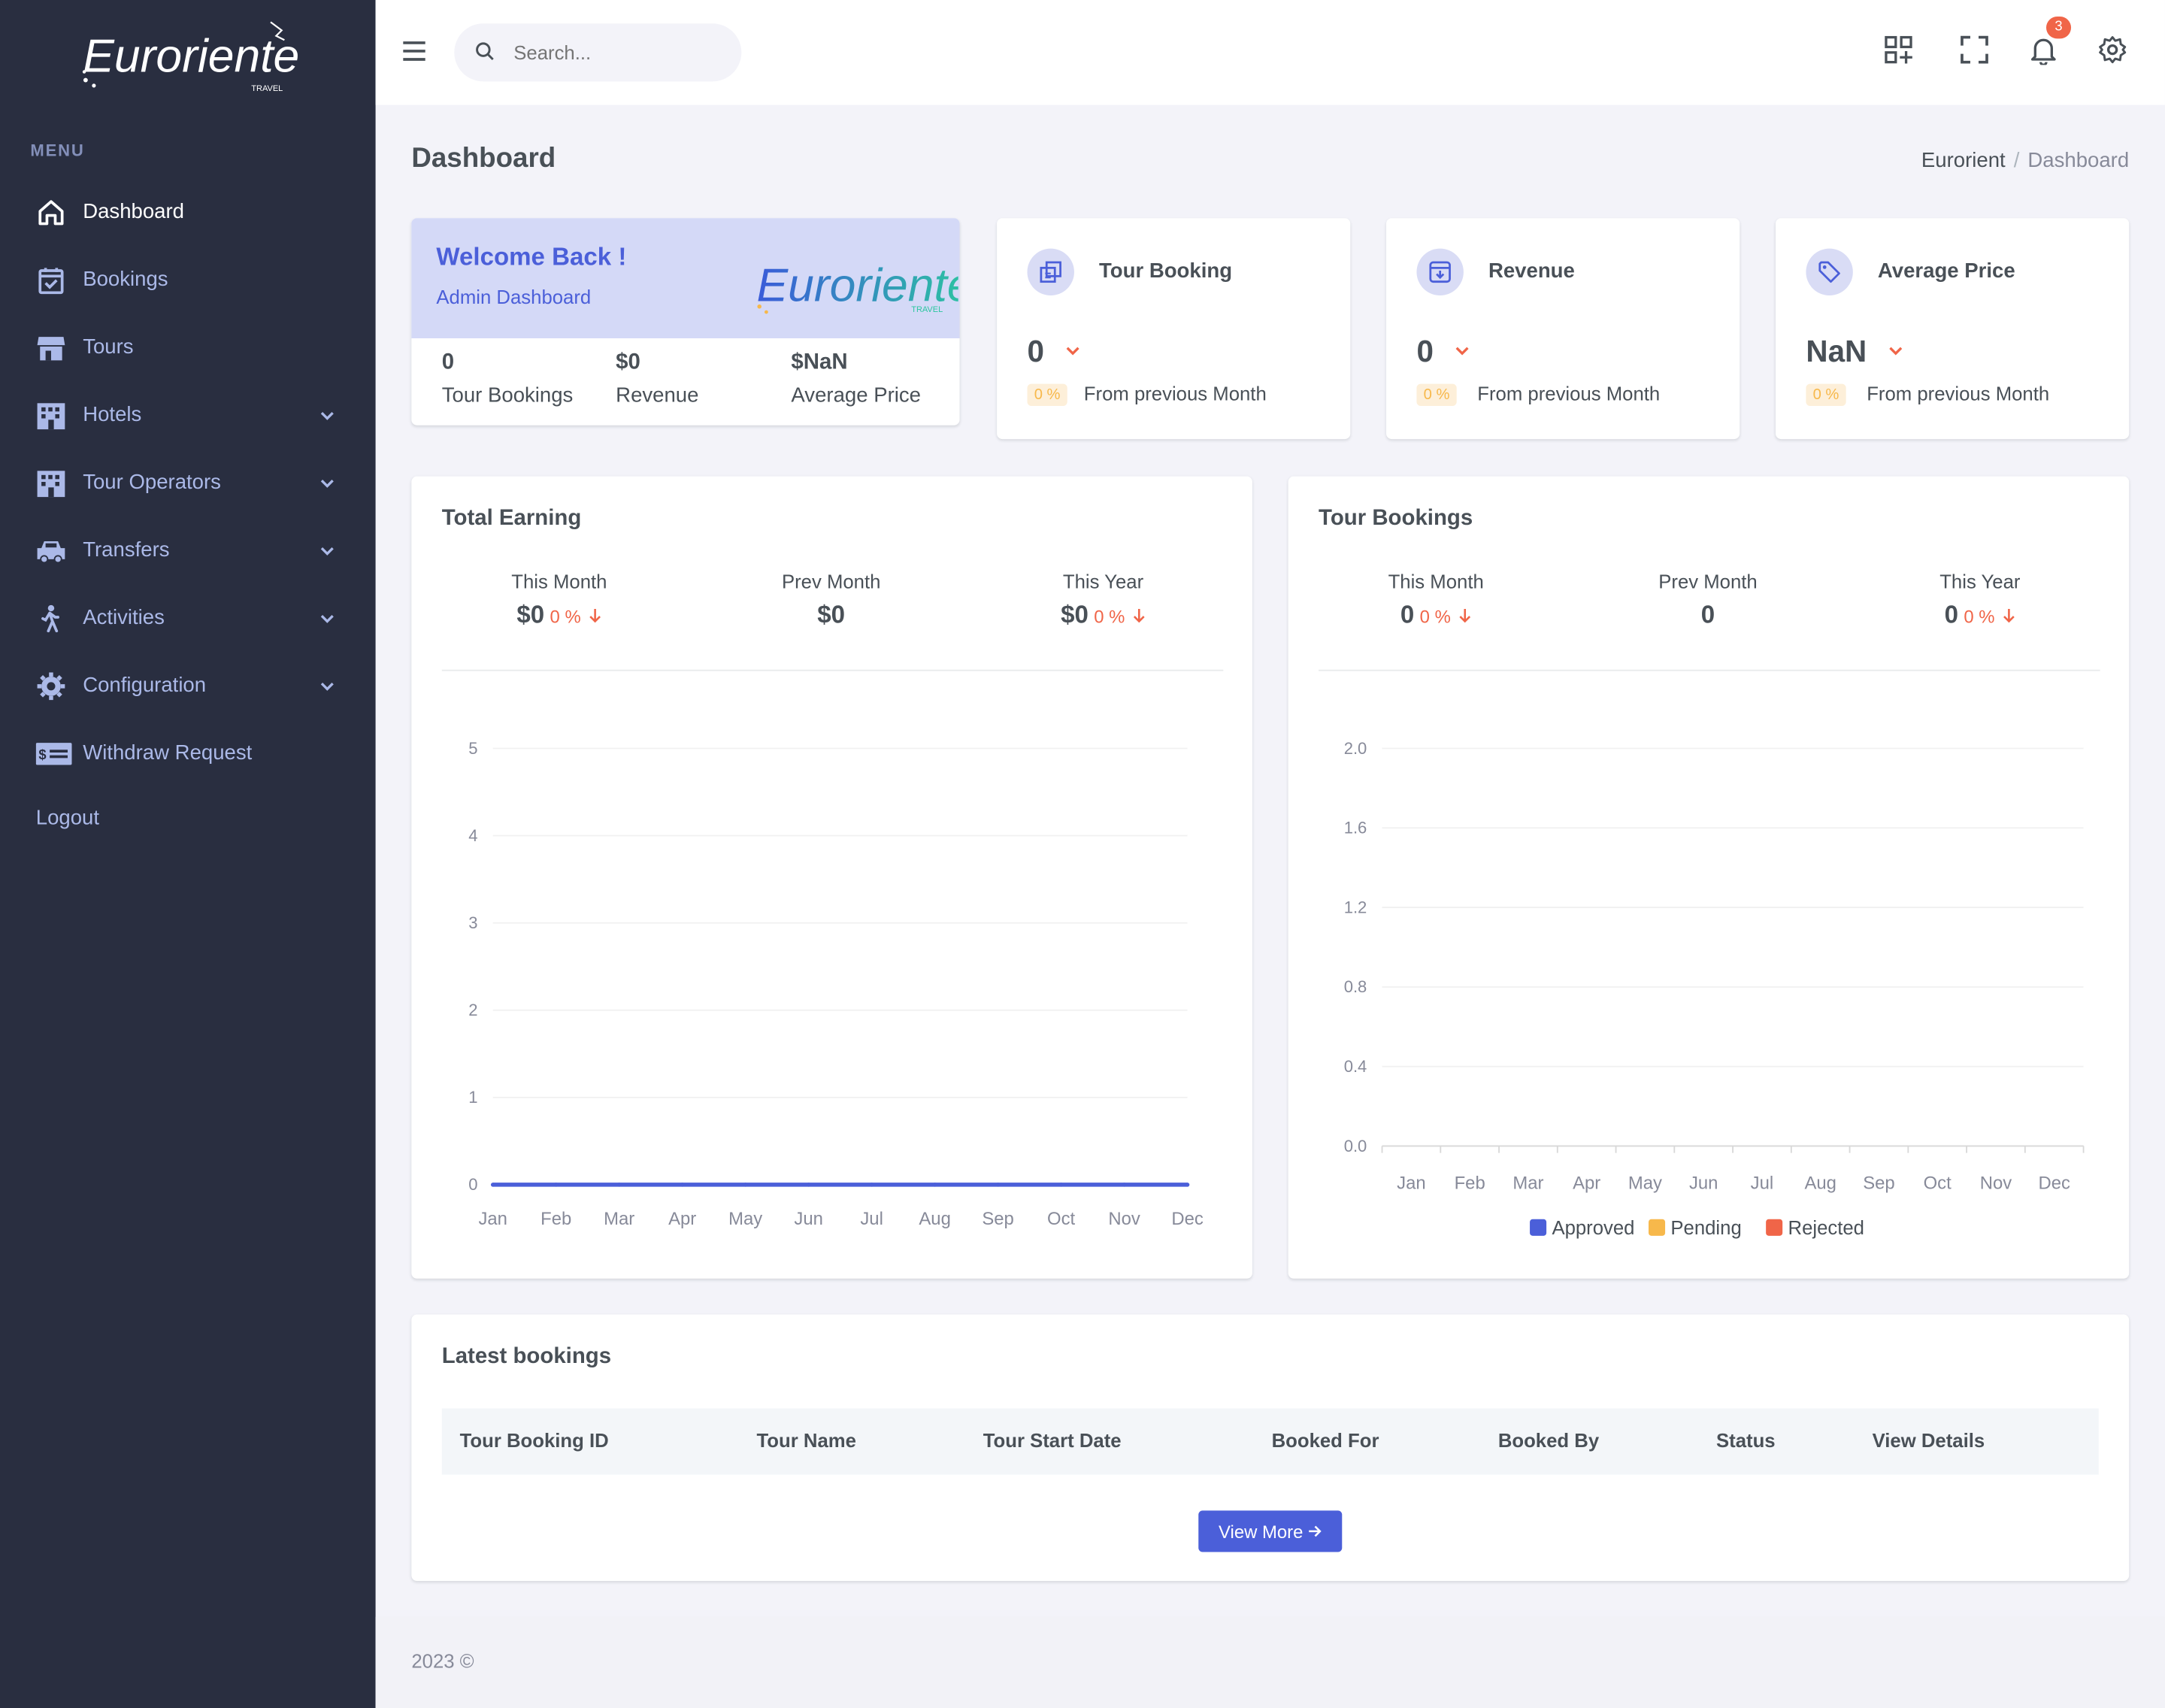 The height and width of the screenshot is (1708, 2165). What do you see at coordinates (188, 212) in the screenshot?
I see `sidebar-item-dashboard: Dashboard` at bounding box center [188, 212].